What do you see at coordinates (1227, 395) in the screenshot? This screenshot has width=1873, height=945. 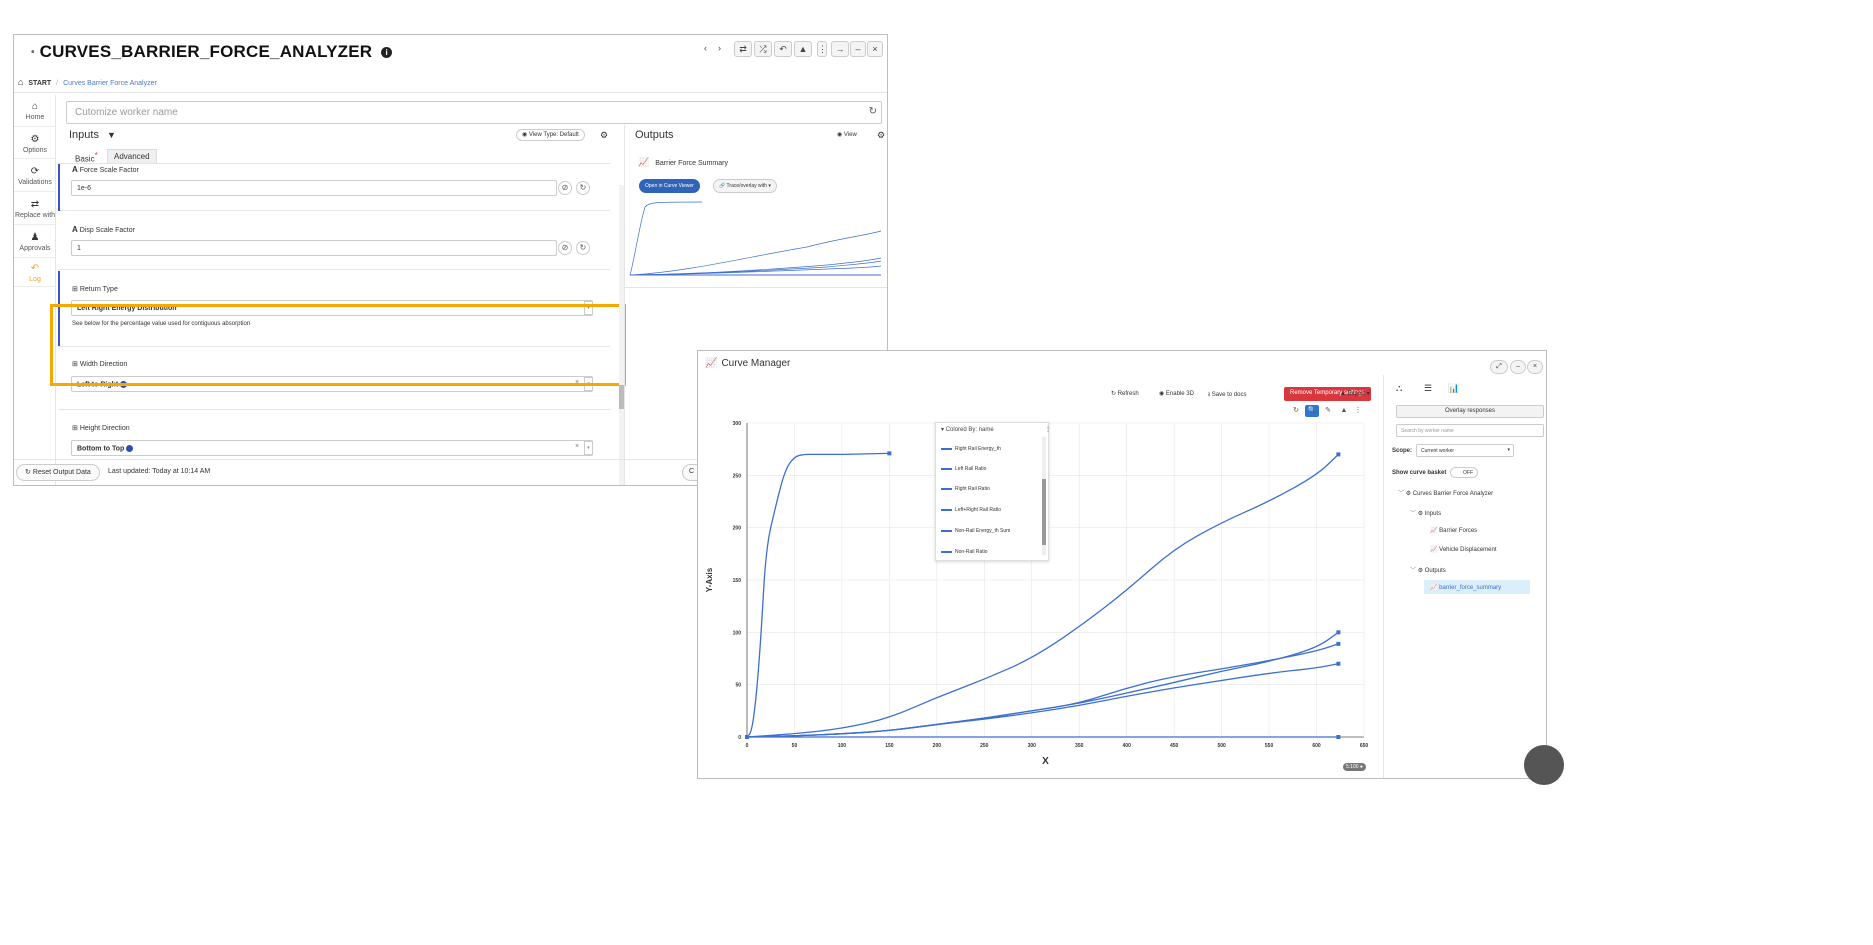 I see `save-to-docs-button: ⭳ Save to docs` at bounding box center [1227, 395].